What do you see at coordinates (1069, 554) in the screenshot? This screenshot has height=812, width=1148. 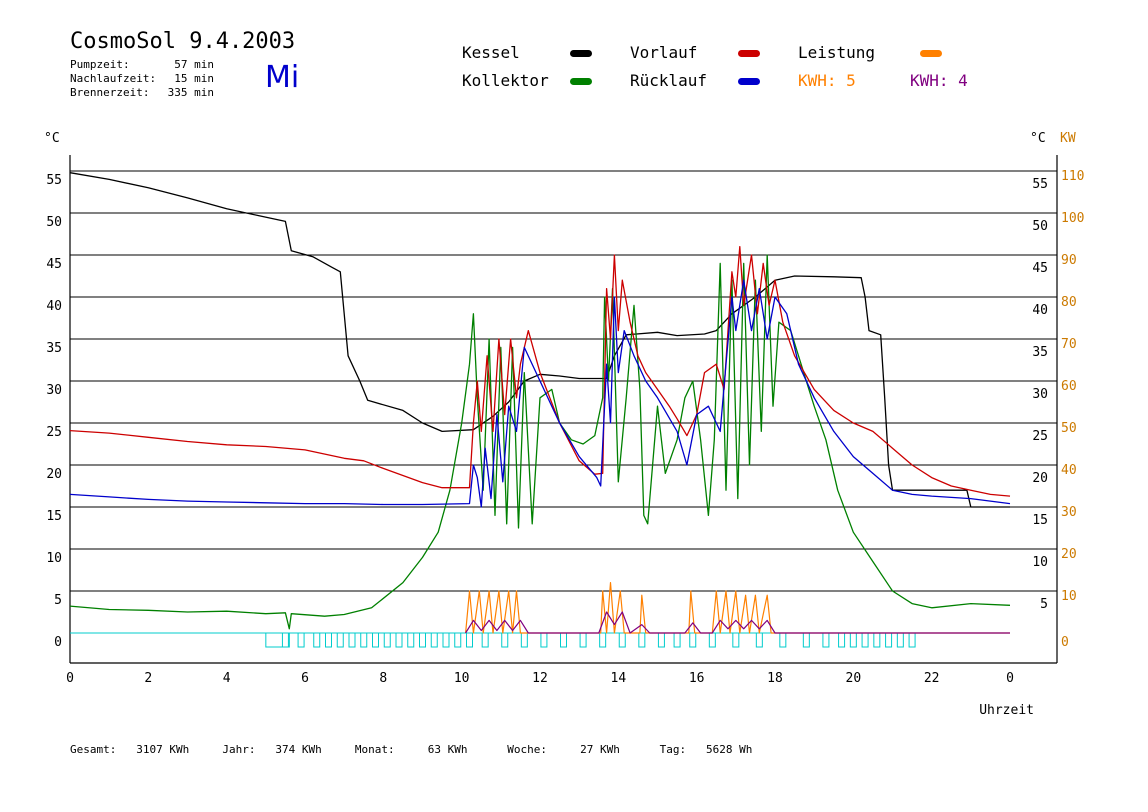 I see `y2-tick-label: 20` at bounding box center [1069, 554].